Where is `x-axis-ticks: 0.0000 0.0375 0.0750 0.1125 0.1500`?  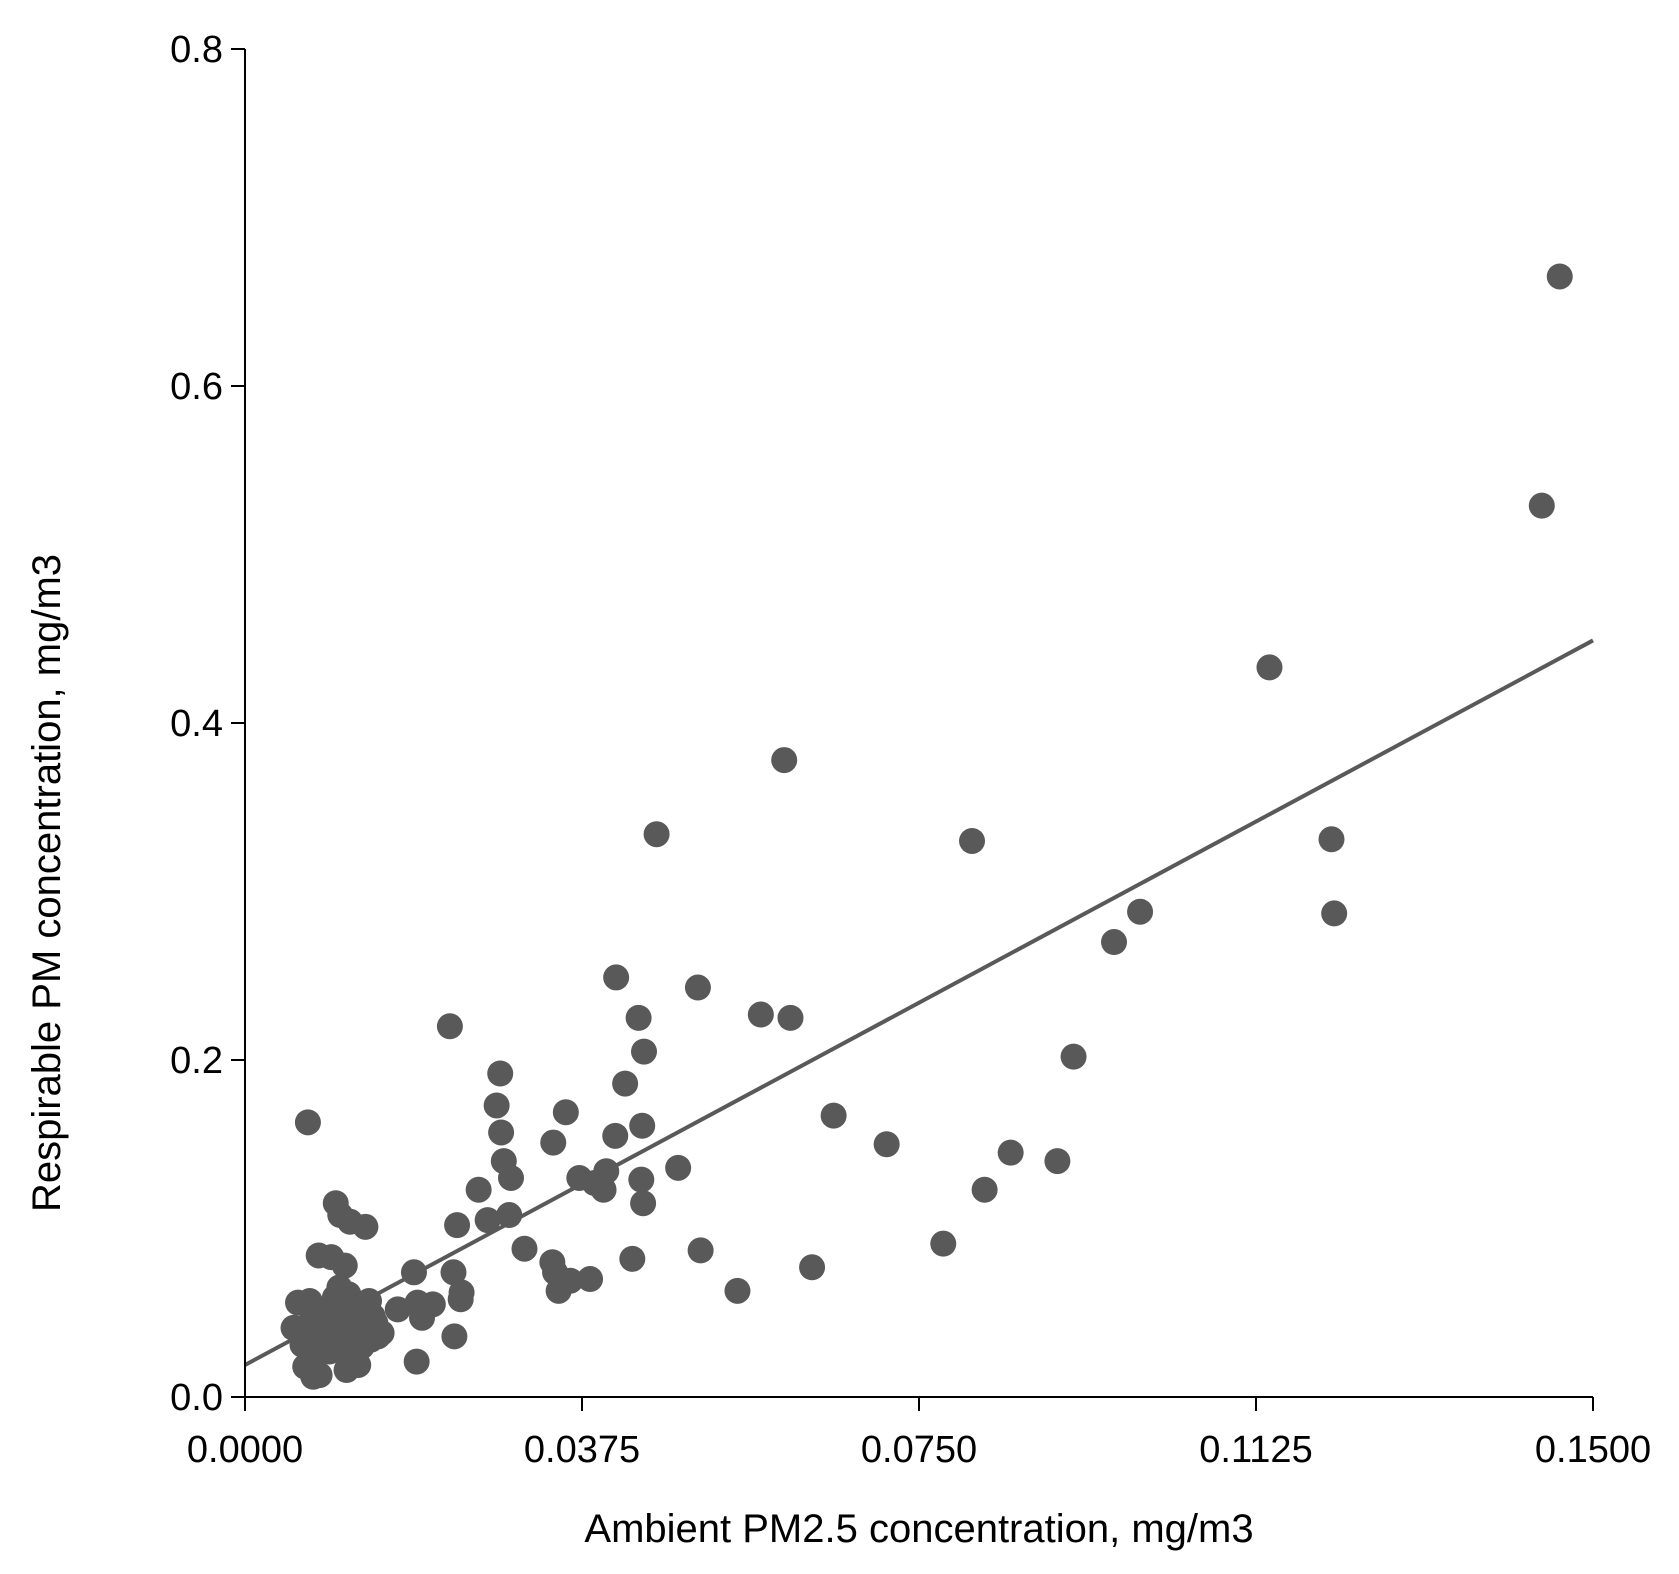
x-axis-ticks: 0.0000 0.0375 0.0750 0.1125 0.1500 is located at coordinates (919, 1434).